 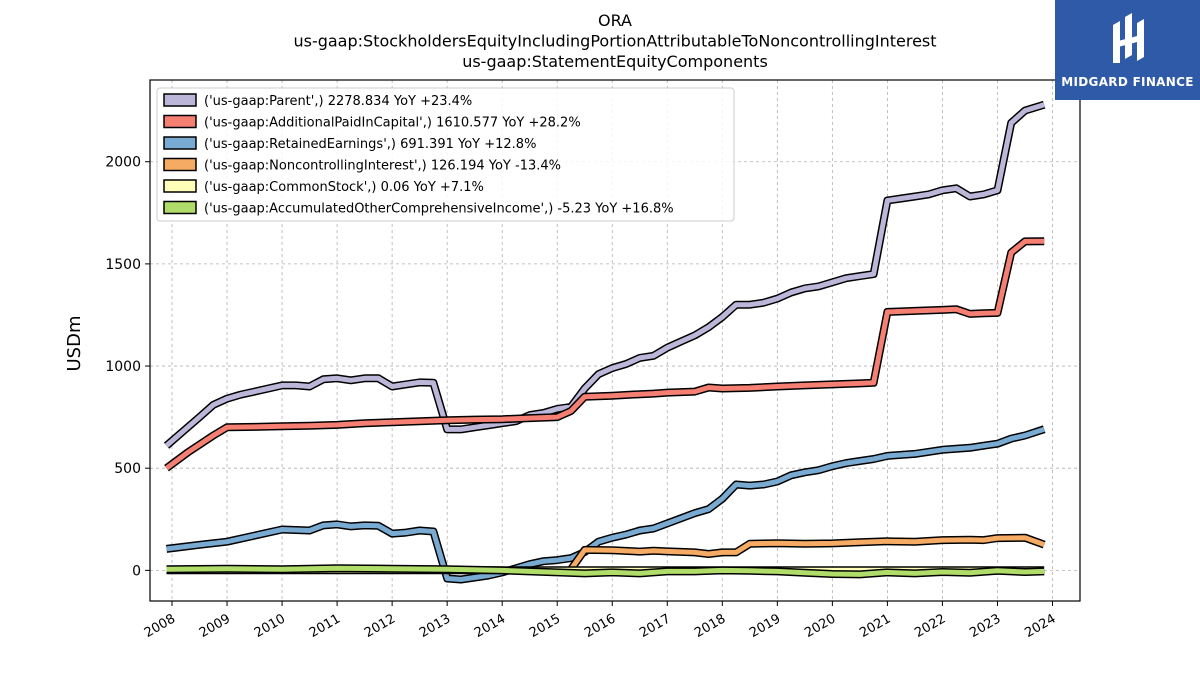 What do you see at coordinates (765, 626) in the screenshot?
I see `x-tick-label-11: 2019` at bounding box center [765, 626].